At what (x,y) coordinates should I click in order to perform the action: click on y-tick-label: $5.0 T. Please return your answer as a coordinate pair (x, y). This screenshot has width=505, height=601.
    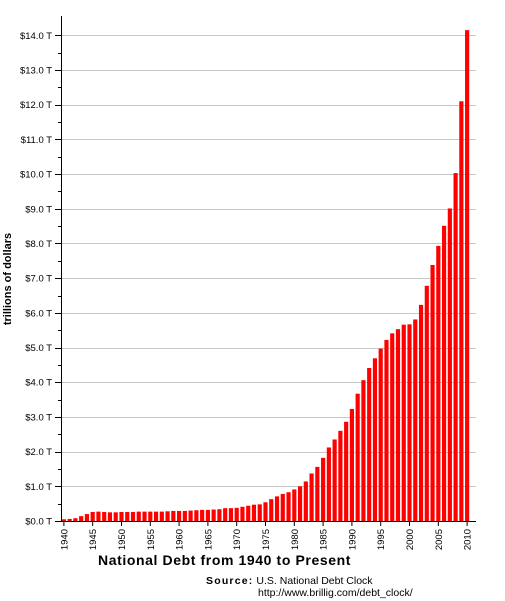
    Looking at the image, I should click on (38, 348).